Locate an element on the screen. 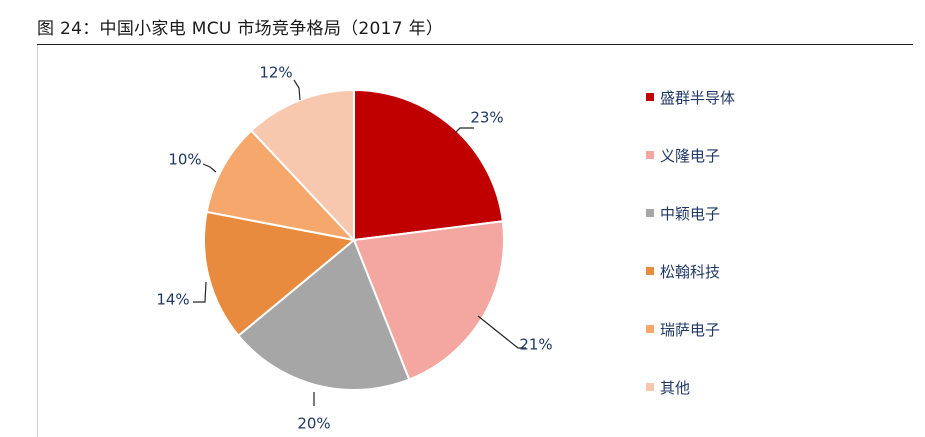  legend-item: 中颖电子 is located at coordinates (690, 232).